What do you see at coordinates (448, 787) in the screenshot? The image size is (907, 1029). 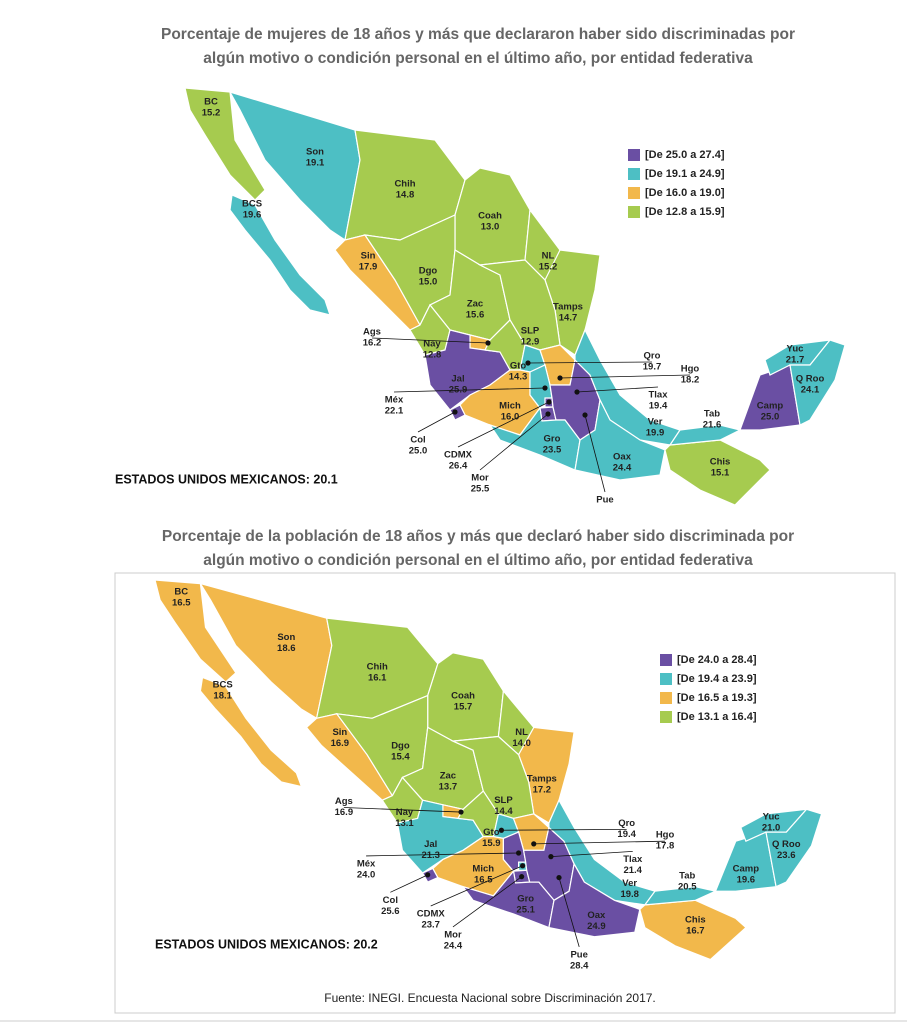 I see `state-value: 13.7` at bounding box center [448, 787].